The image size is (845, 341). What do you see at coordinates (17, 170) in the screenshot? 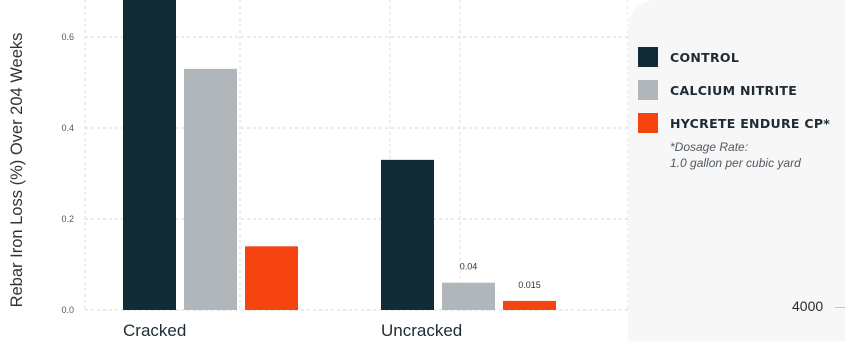
I see `y-axis-title: Rebar Iron Loss (%) Over 204 Weeks` at bounding box center [17, 170].